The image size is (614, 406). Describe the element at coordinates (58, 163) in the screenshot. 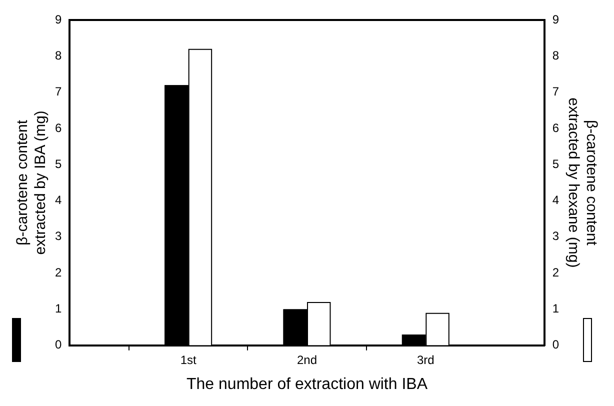

I see `y-tick-label: 5` at that location.